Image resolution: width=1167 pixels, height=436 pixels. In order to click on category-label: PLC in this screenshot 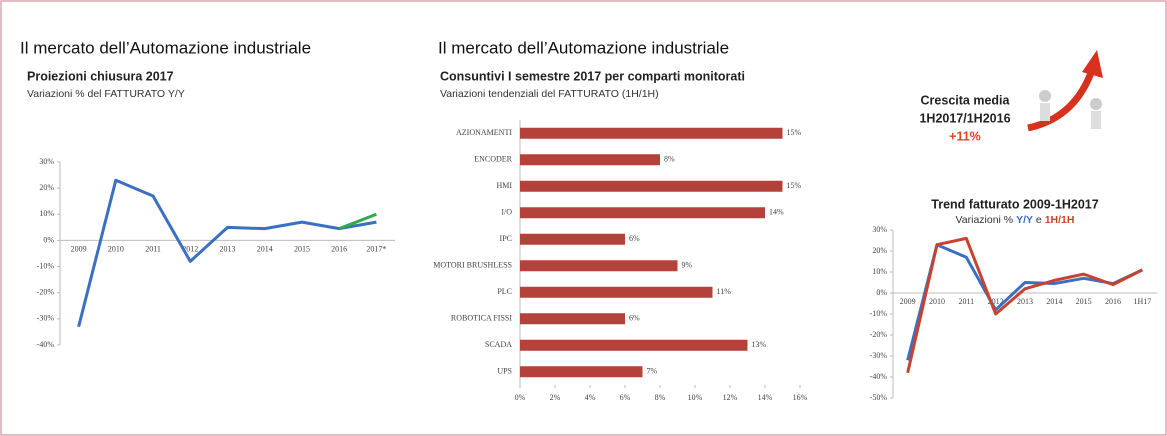, I will do `click(504, 291)`.